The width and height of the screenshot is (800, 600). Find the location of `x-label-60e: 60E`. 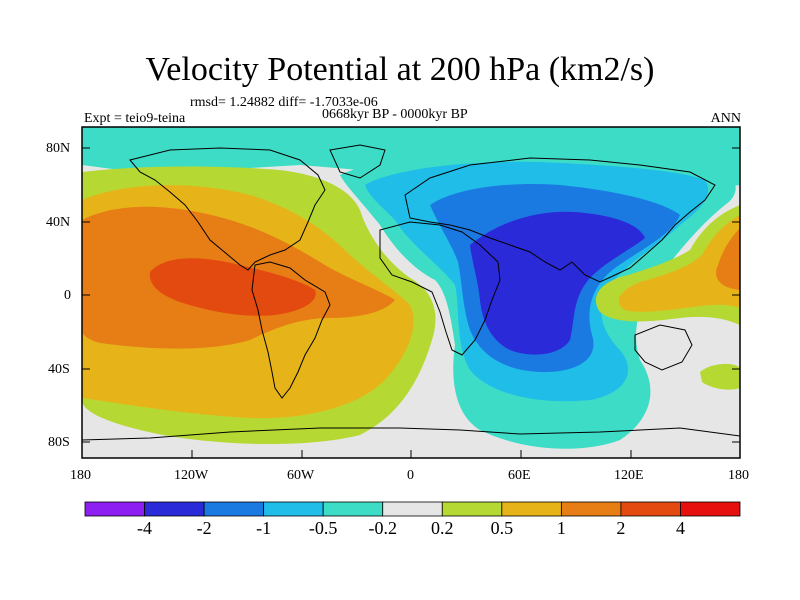

x-label-60e: 60E is located at coordinates (519, 475).